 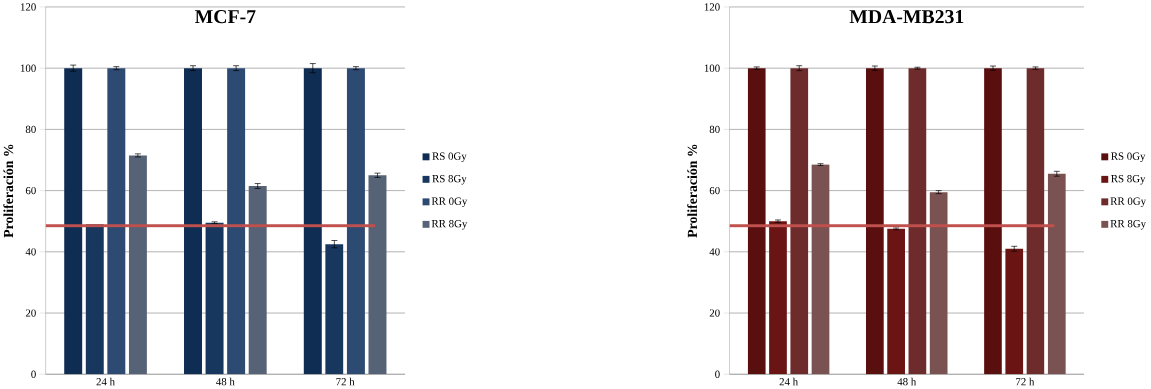 I want to click on chart-title: MDA-MB231, so click(x=906, y=17).